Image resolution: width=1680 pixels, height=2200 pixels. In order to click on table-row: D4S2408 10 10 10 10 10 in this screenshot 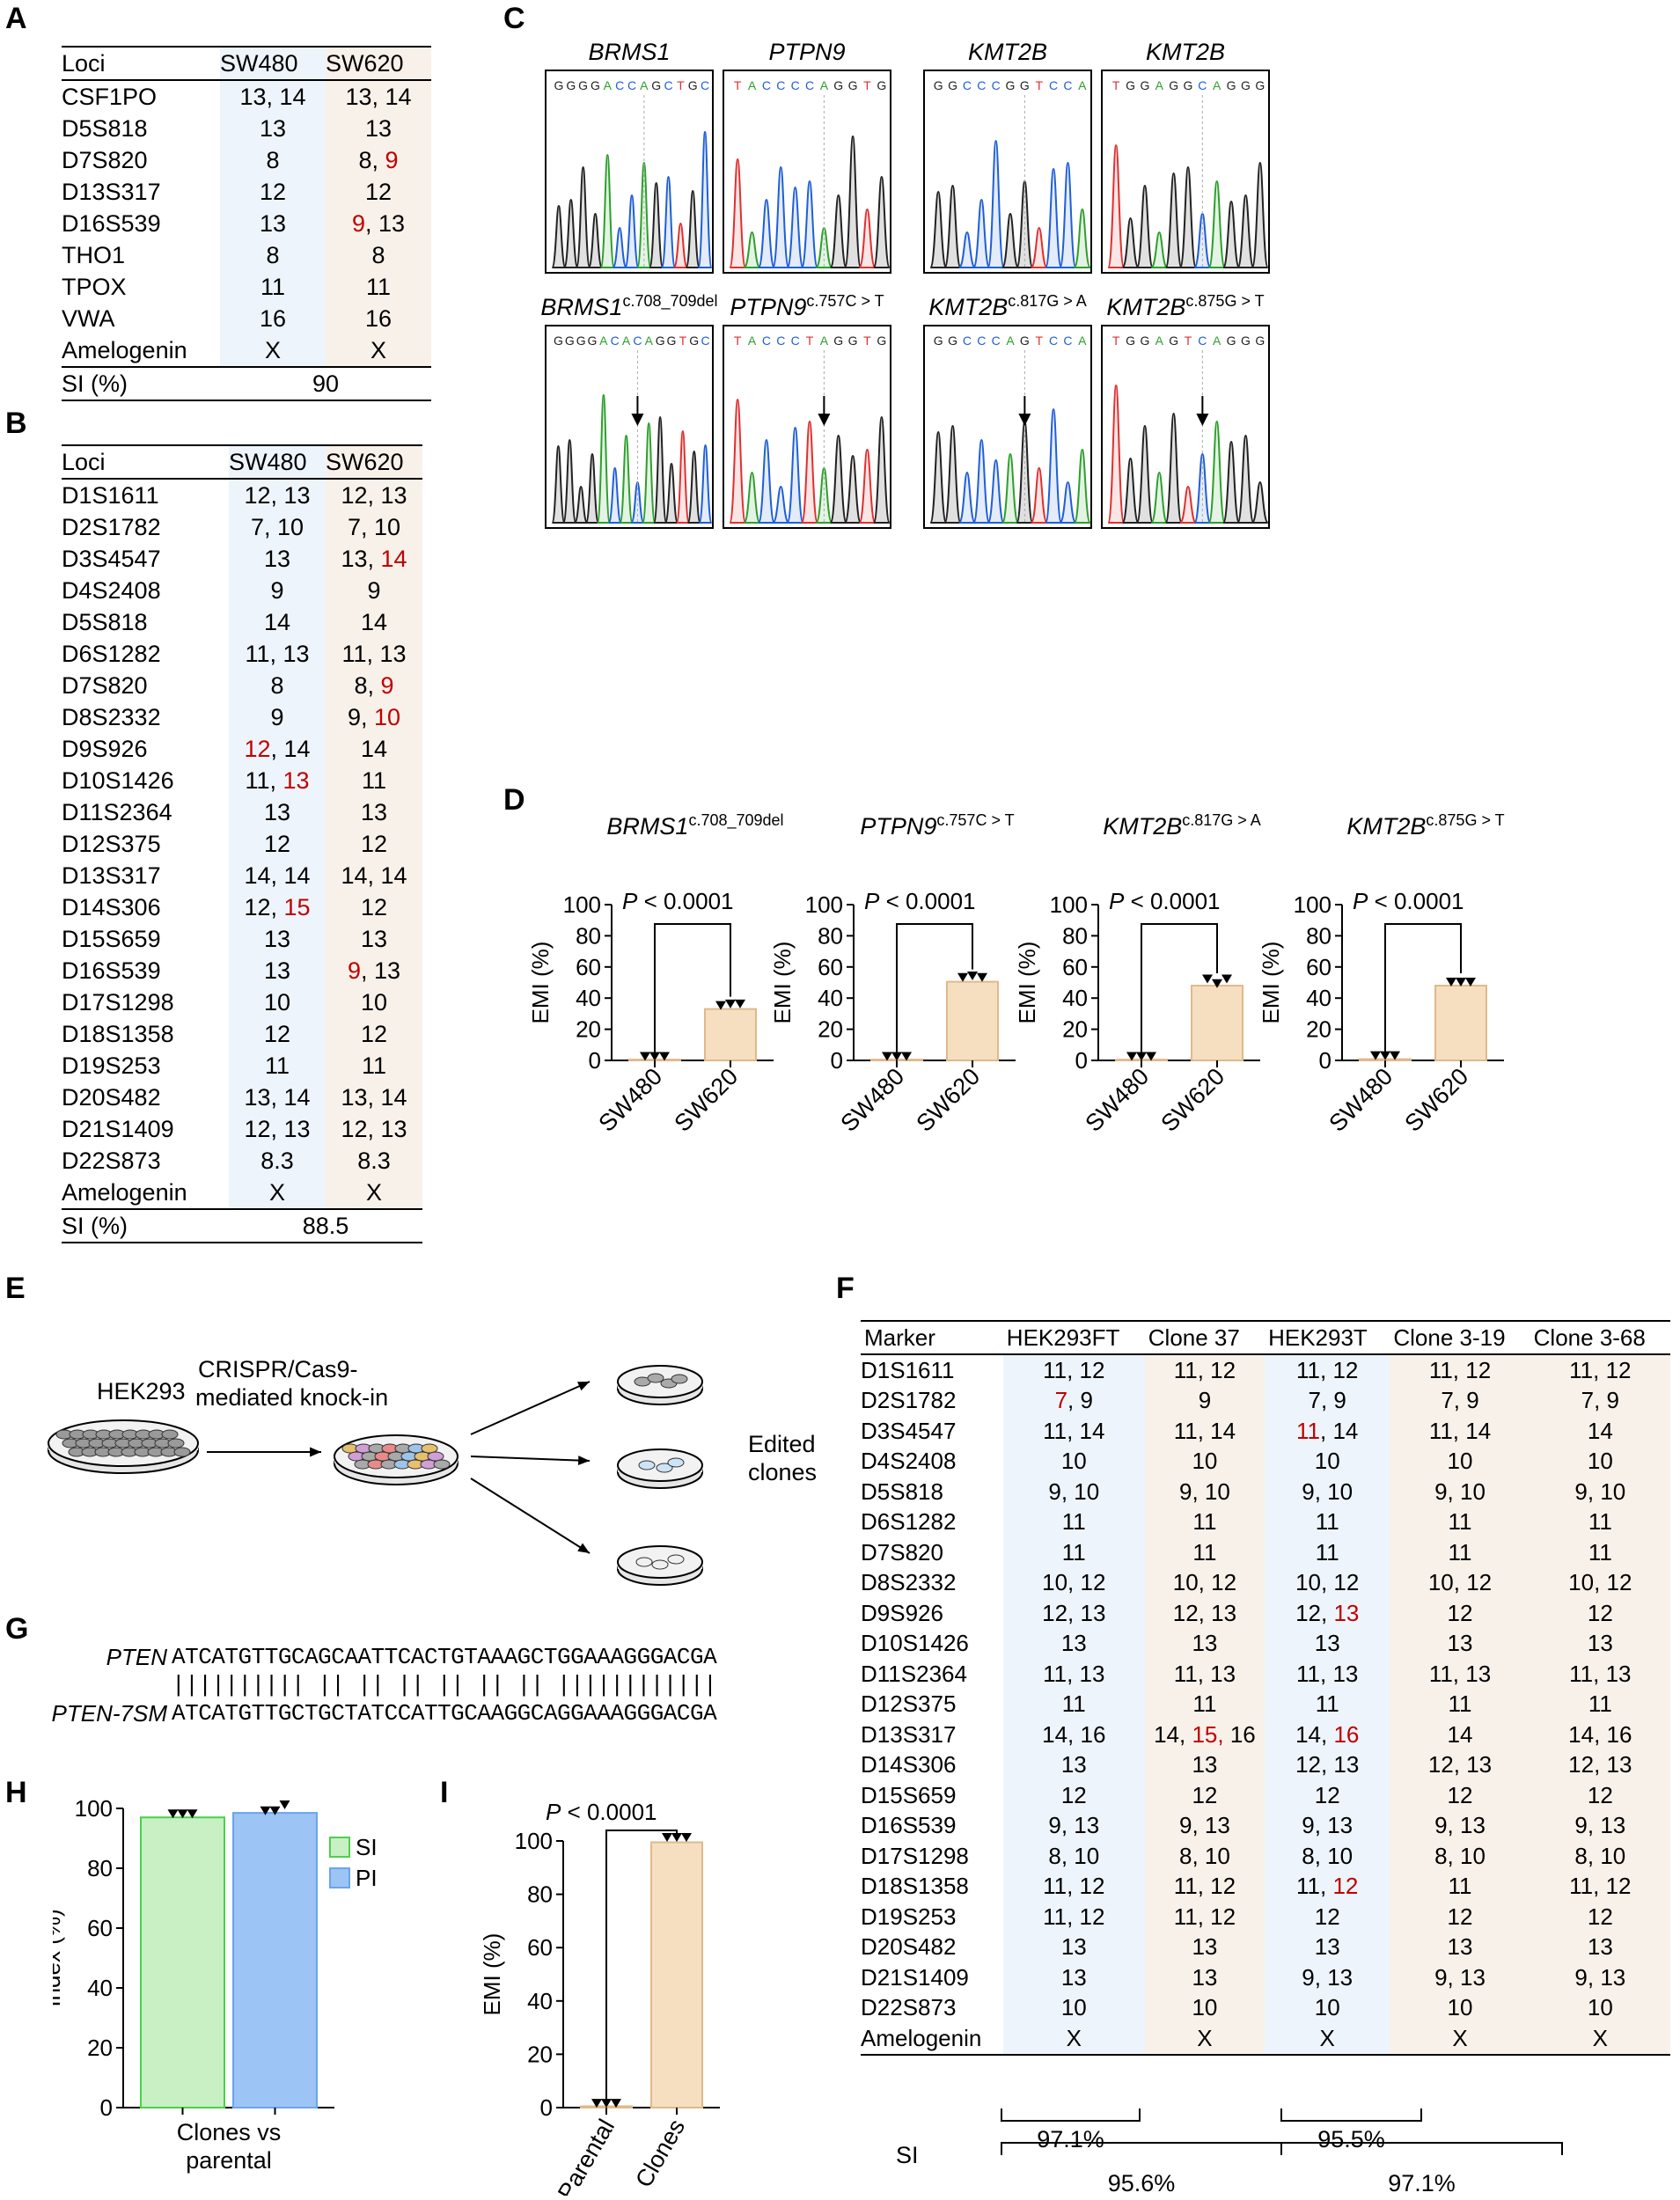, I will do `click(1265, 1462)`.